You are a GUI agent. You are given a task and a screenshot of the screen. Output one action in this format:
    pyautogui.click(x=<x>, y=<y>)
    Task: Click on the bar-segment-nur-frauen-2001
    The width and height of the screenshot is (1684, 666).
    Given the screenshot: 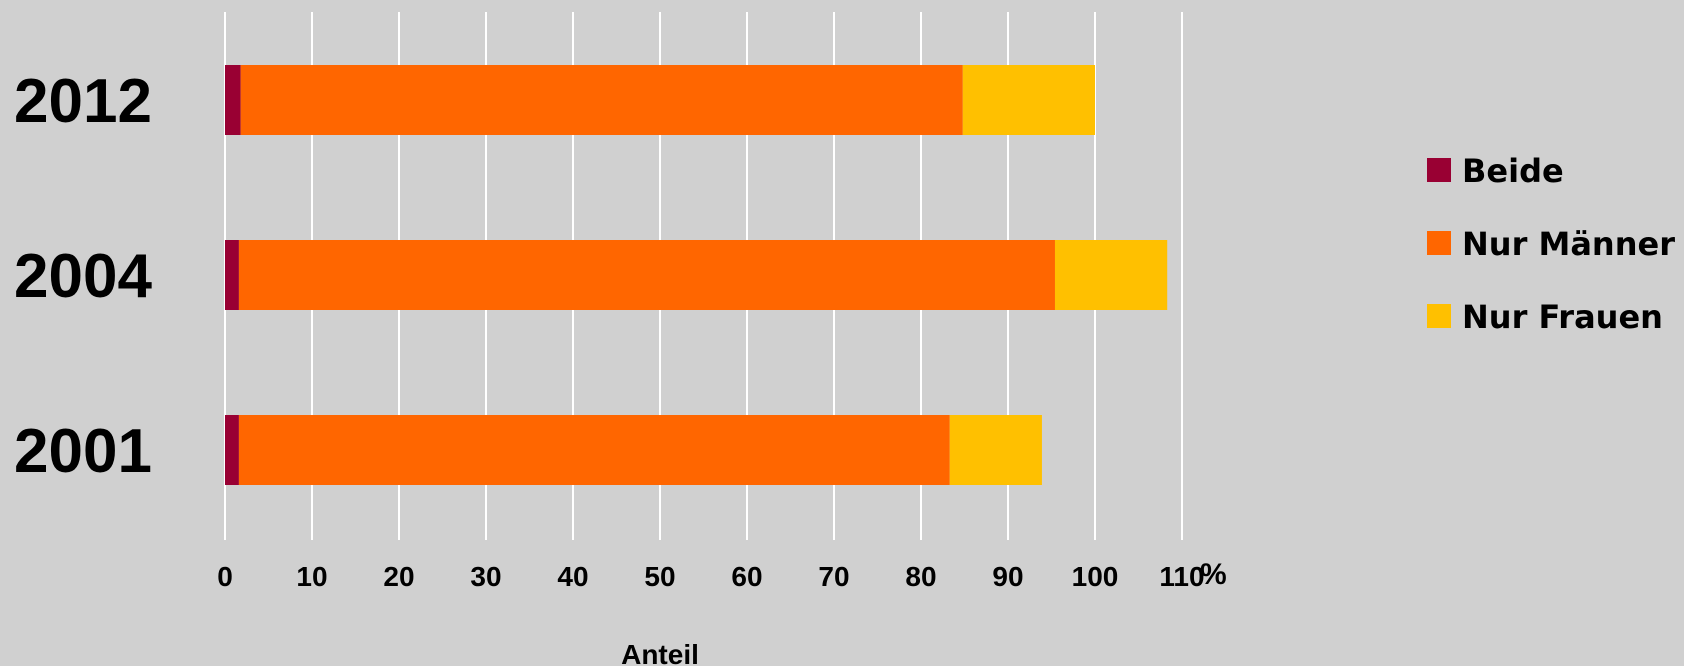 What is the action you would take?
    pyautogui.click(x=995, y=450)
    